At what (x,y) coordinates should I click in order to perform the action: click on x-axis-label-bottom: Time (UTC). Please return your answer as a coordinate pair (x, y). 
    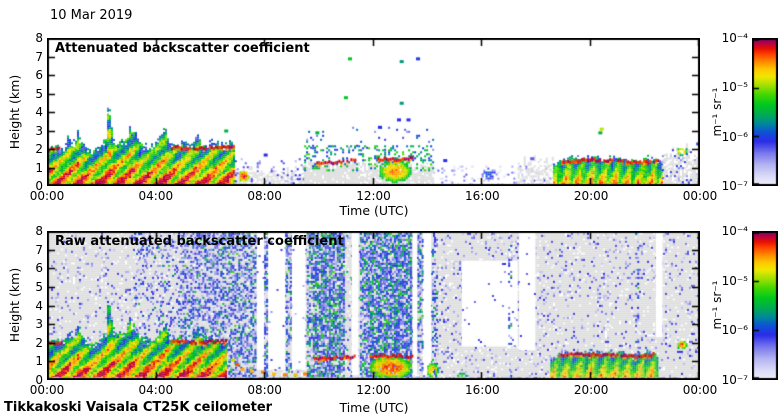
    Looking at the image, I should click on (374, 407).